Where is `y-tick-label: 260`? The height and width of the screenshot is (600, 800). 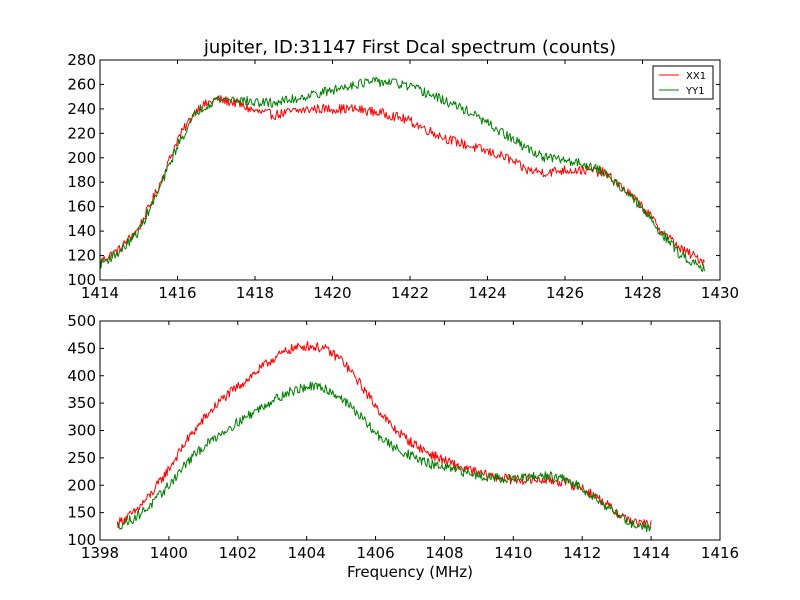
y-tick-label: 260 is located at coordinates (81, 84).